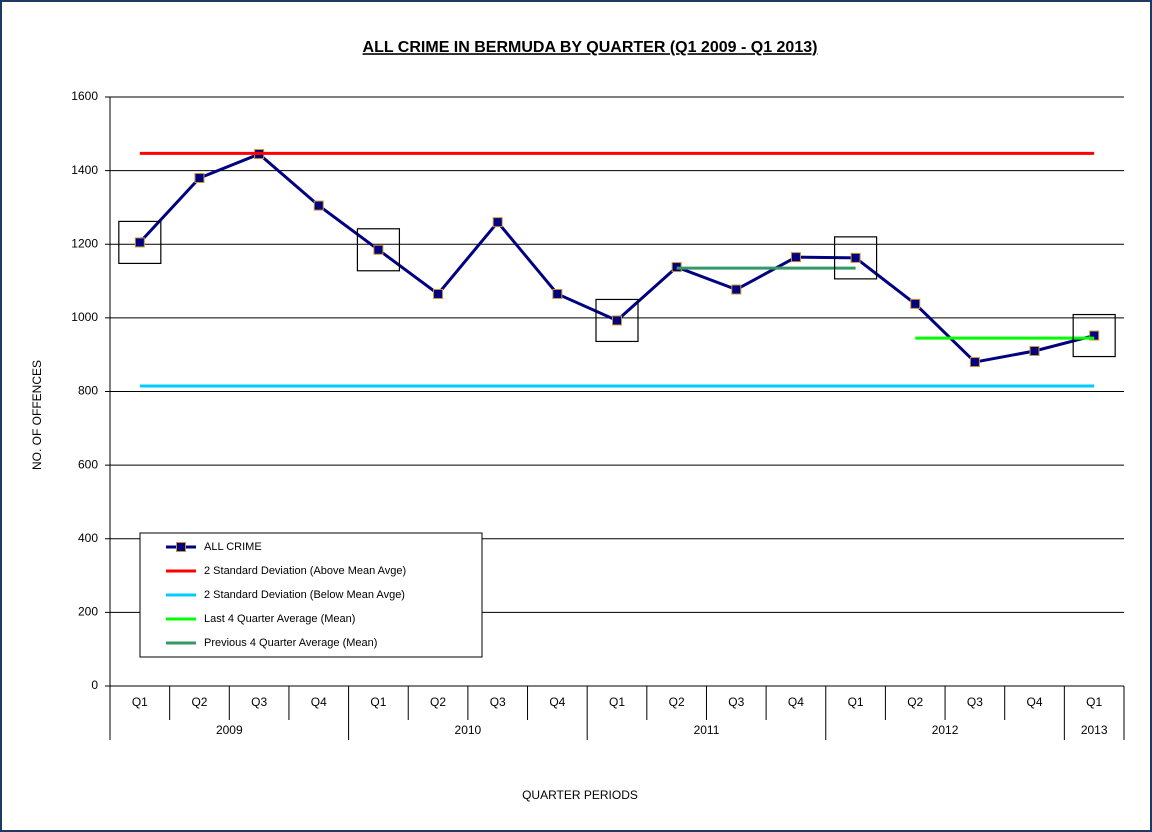 The width and height of the screenshot is (1152, 832). What do you see at coordinates (88, 612) in the screenshot?
I see `y-tick-label: 200` at bounding box center [88, 612].